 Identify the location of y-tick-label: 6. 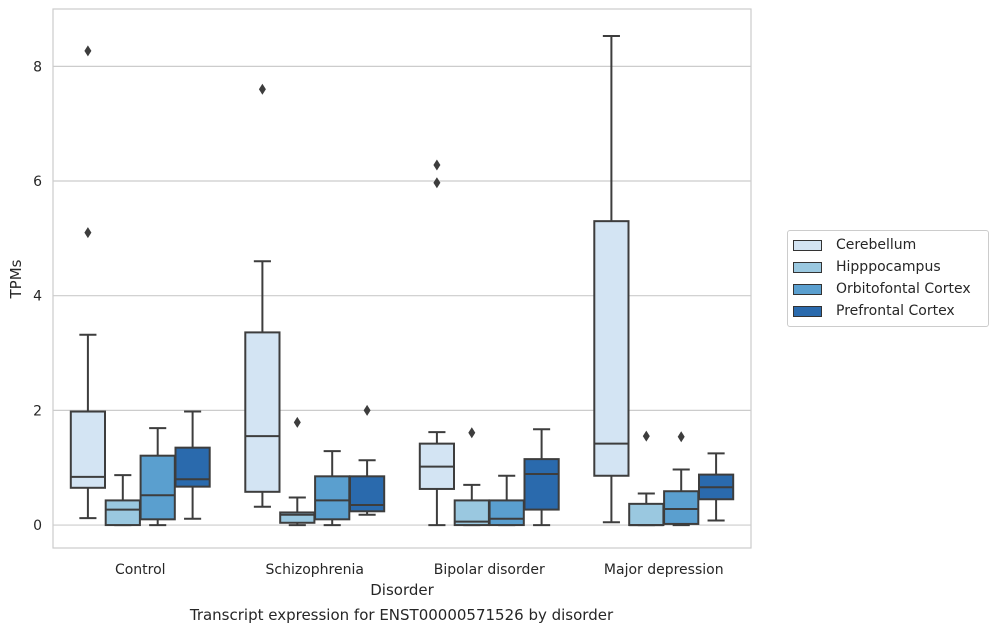
(37, 182).